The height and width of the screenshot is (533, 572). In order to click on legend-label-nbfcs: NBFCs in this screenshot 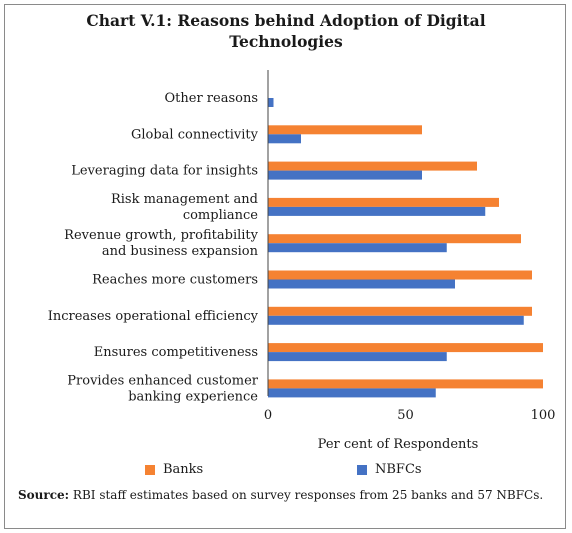, I will do `click(398, 469)`.